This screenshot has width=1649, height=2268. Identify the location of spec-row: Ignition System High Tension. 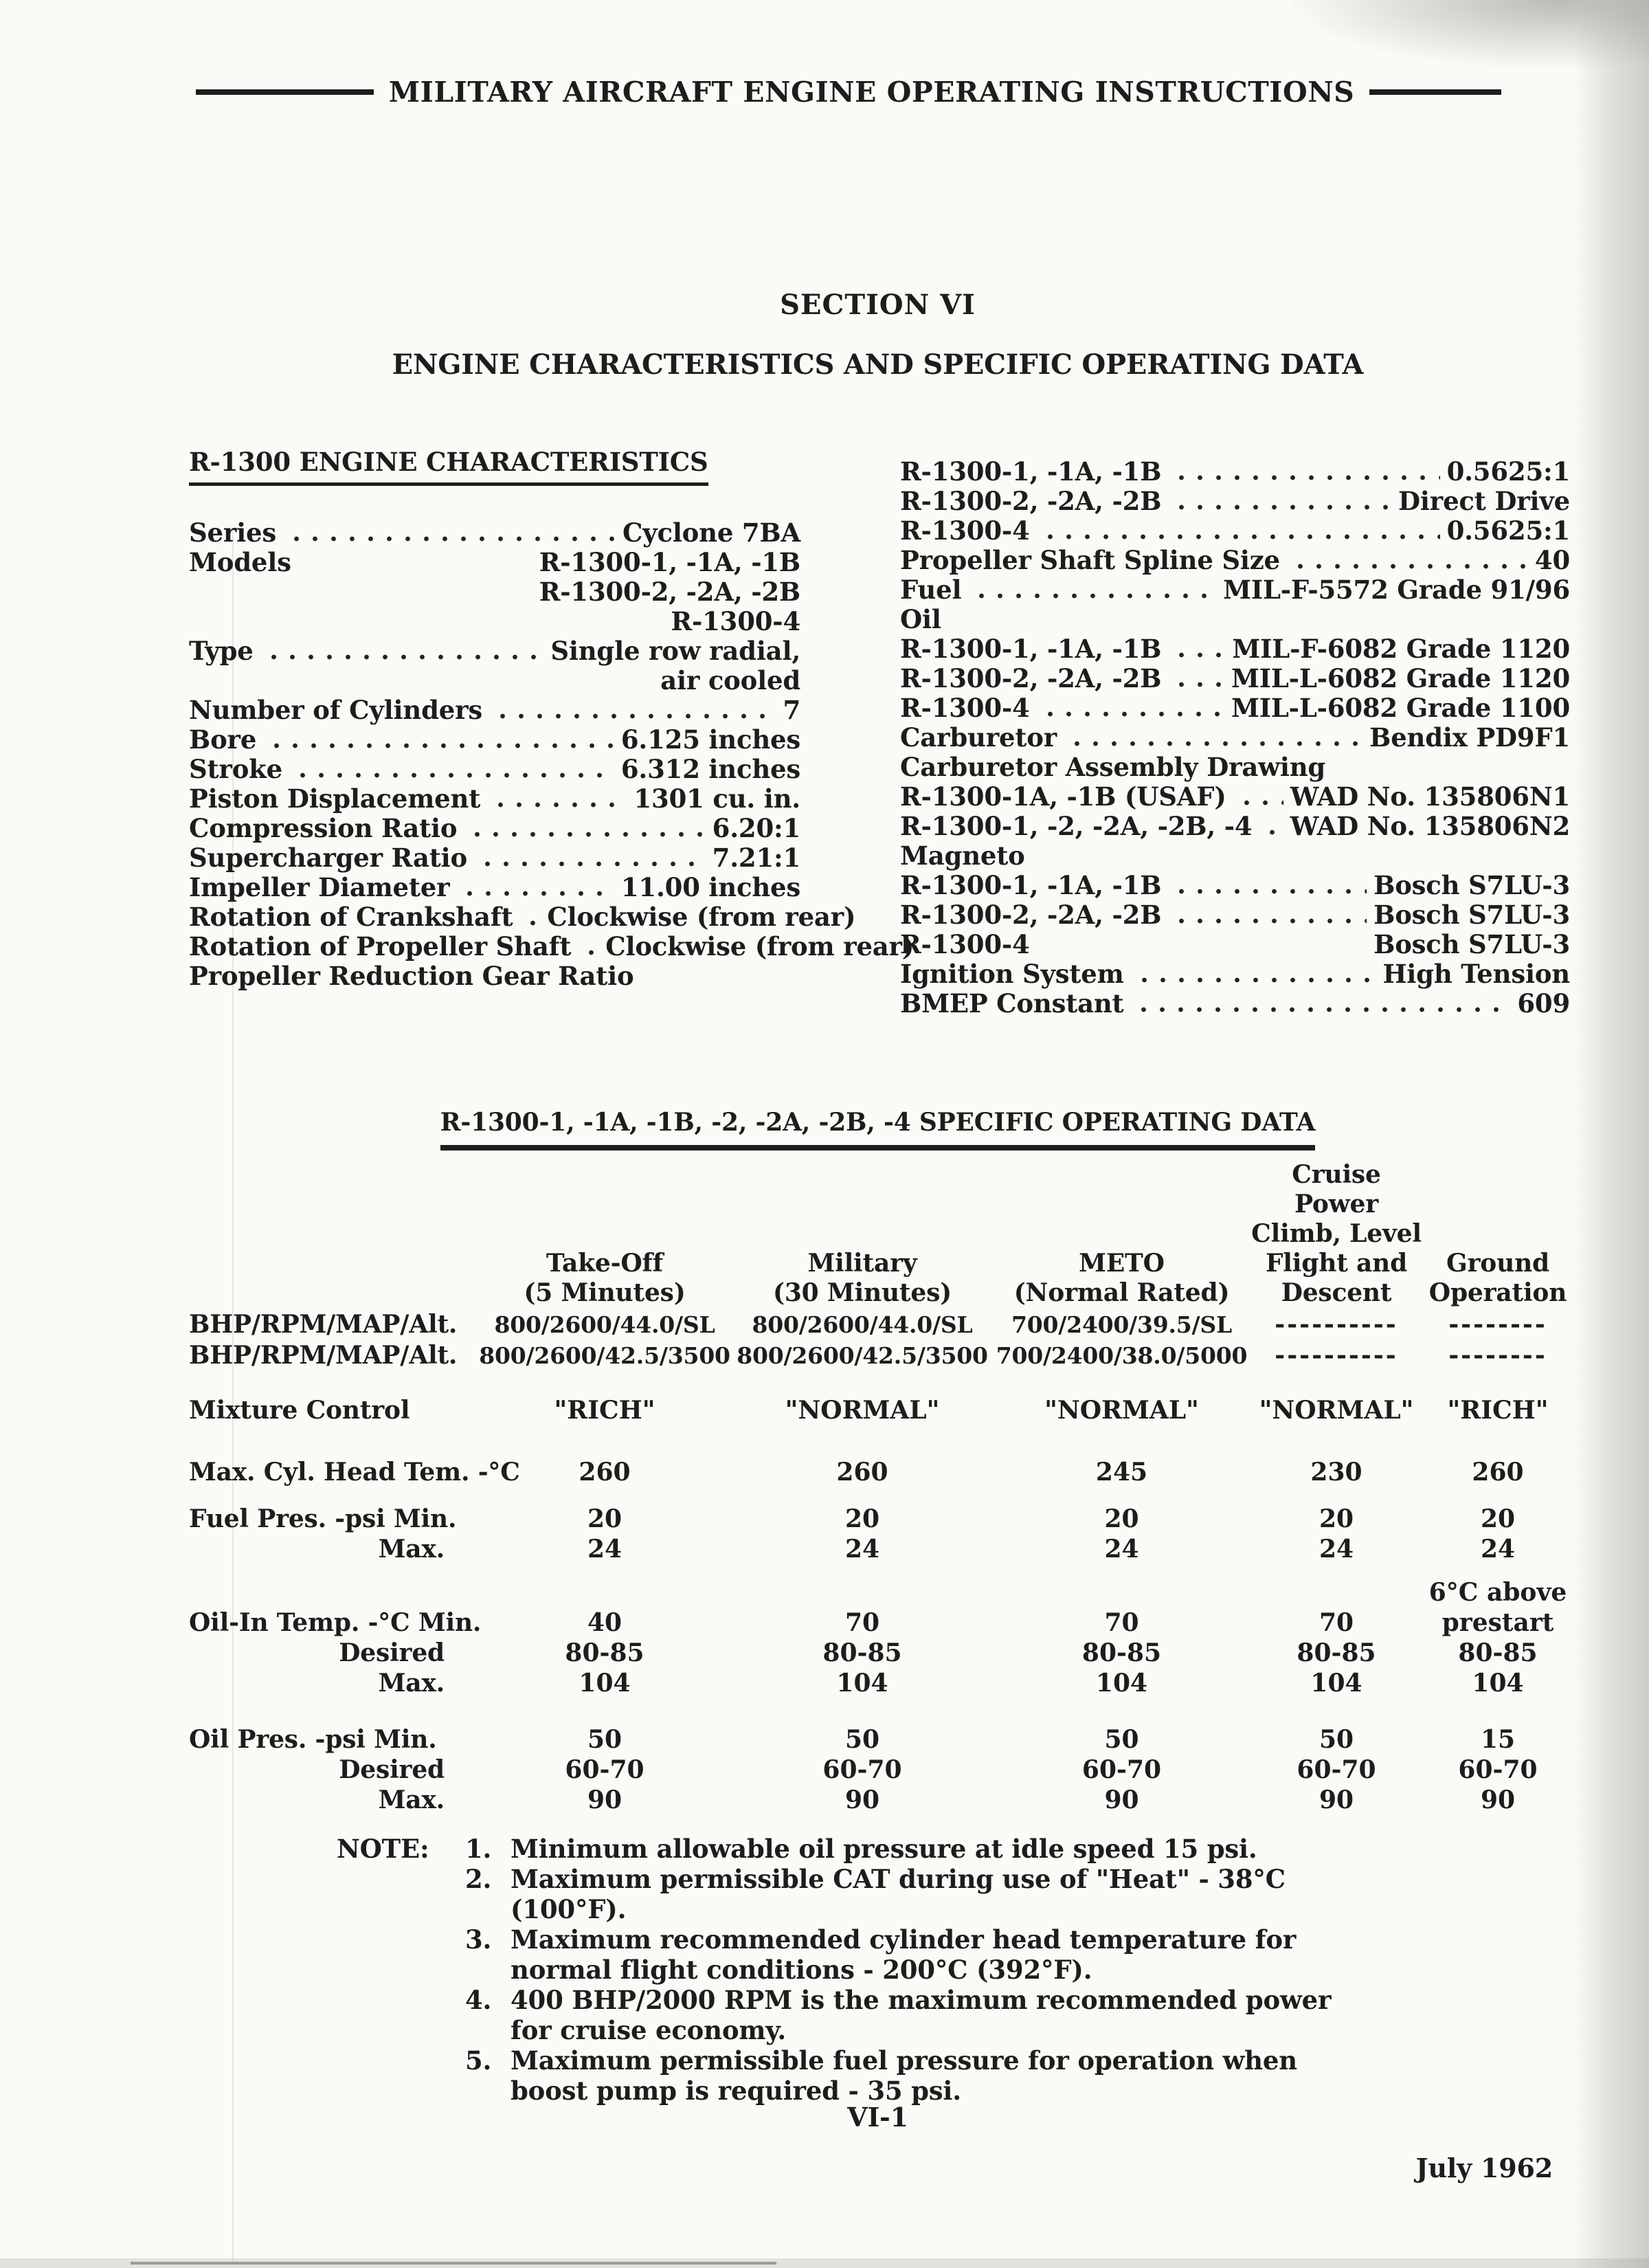
(1235, 974).